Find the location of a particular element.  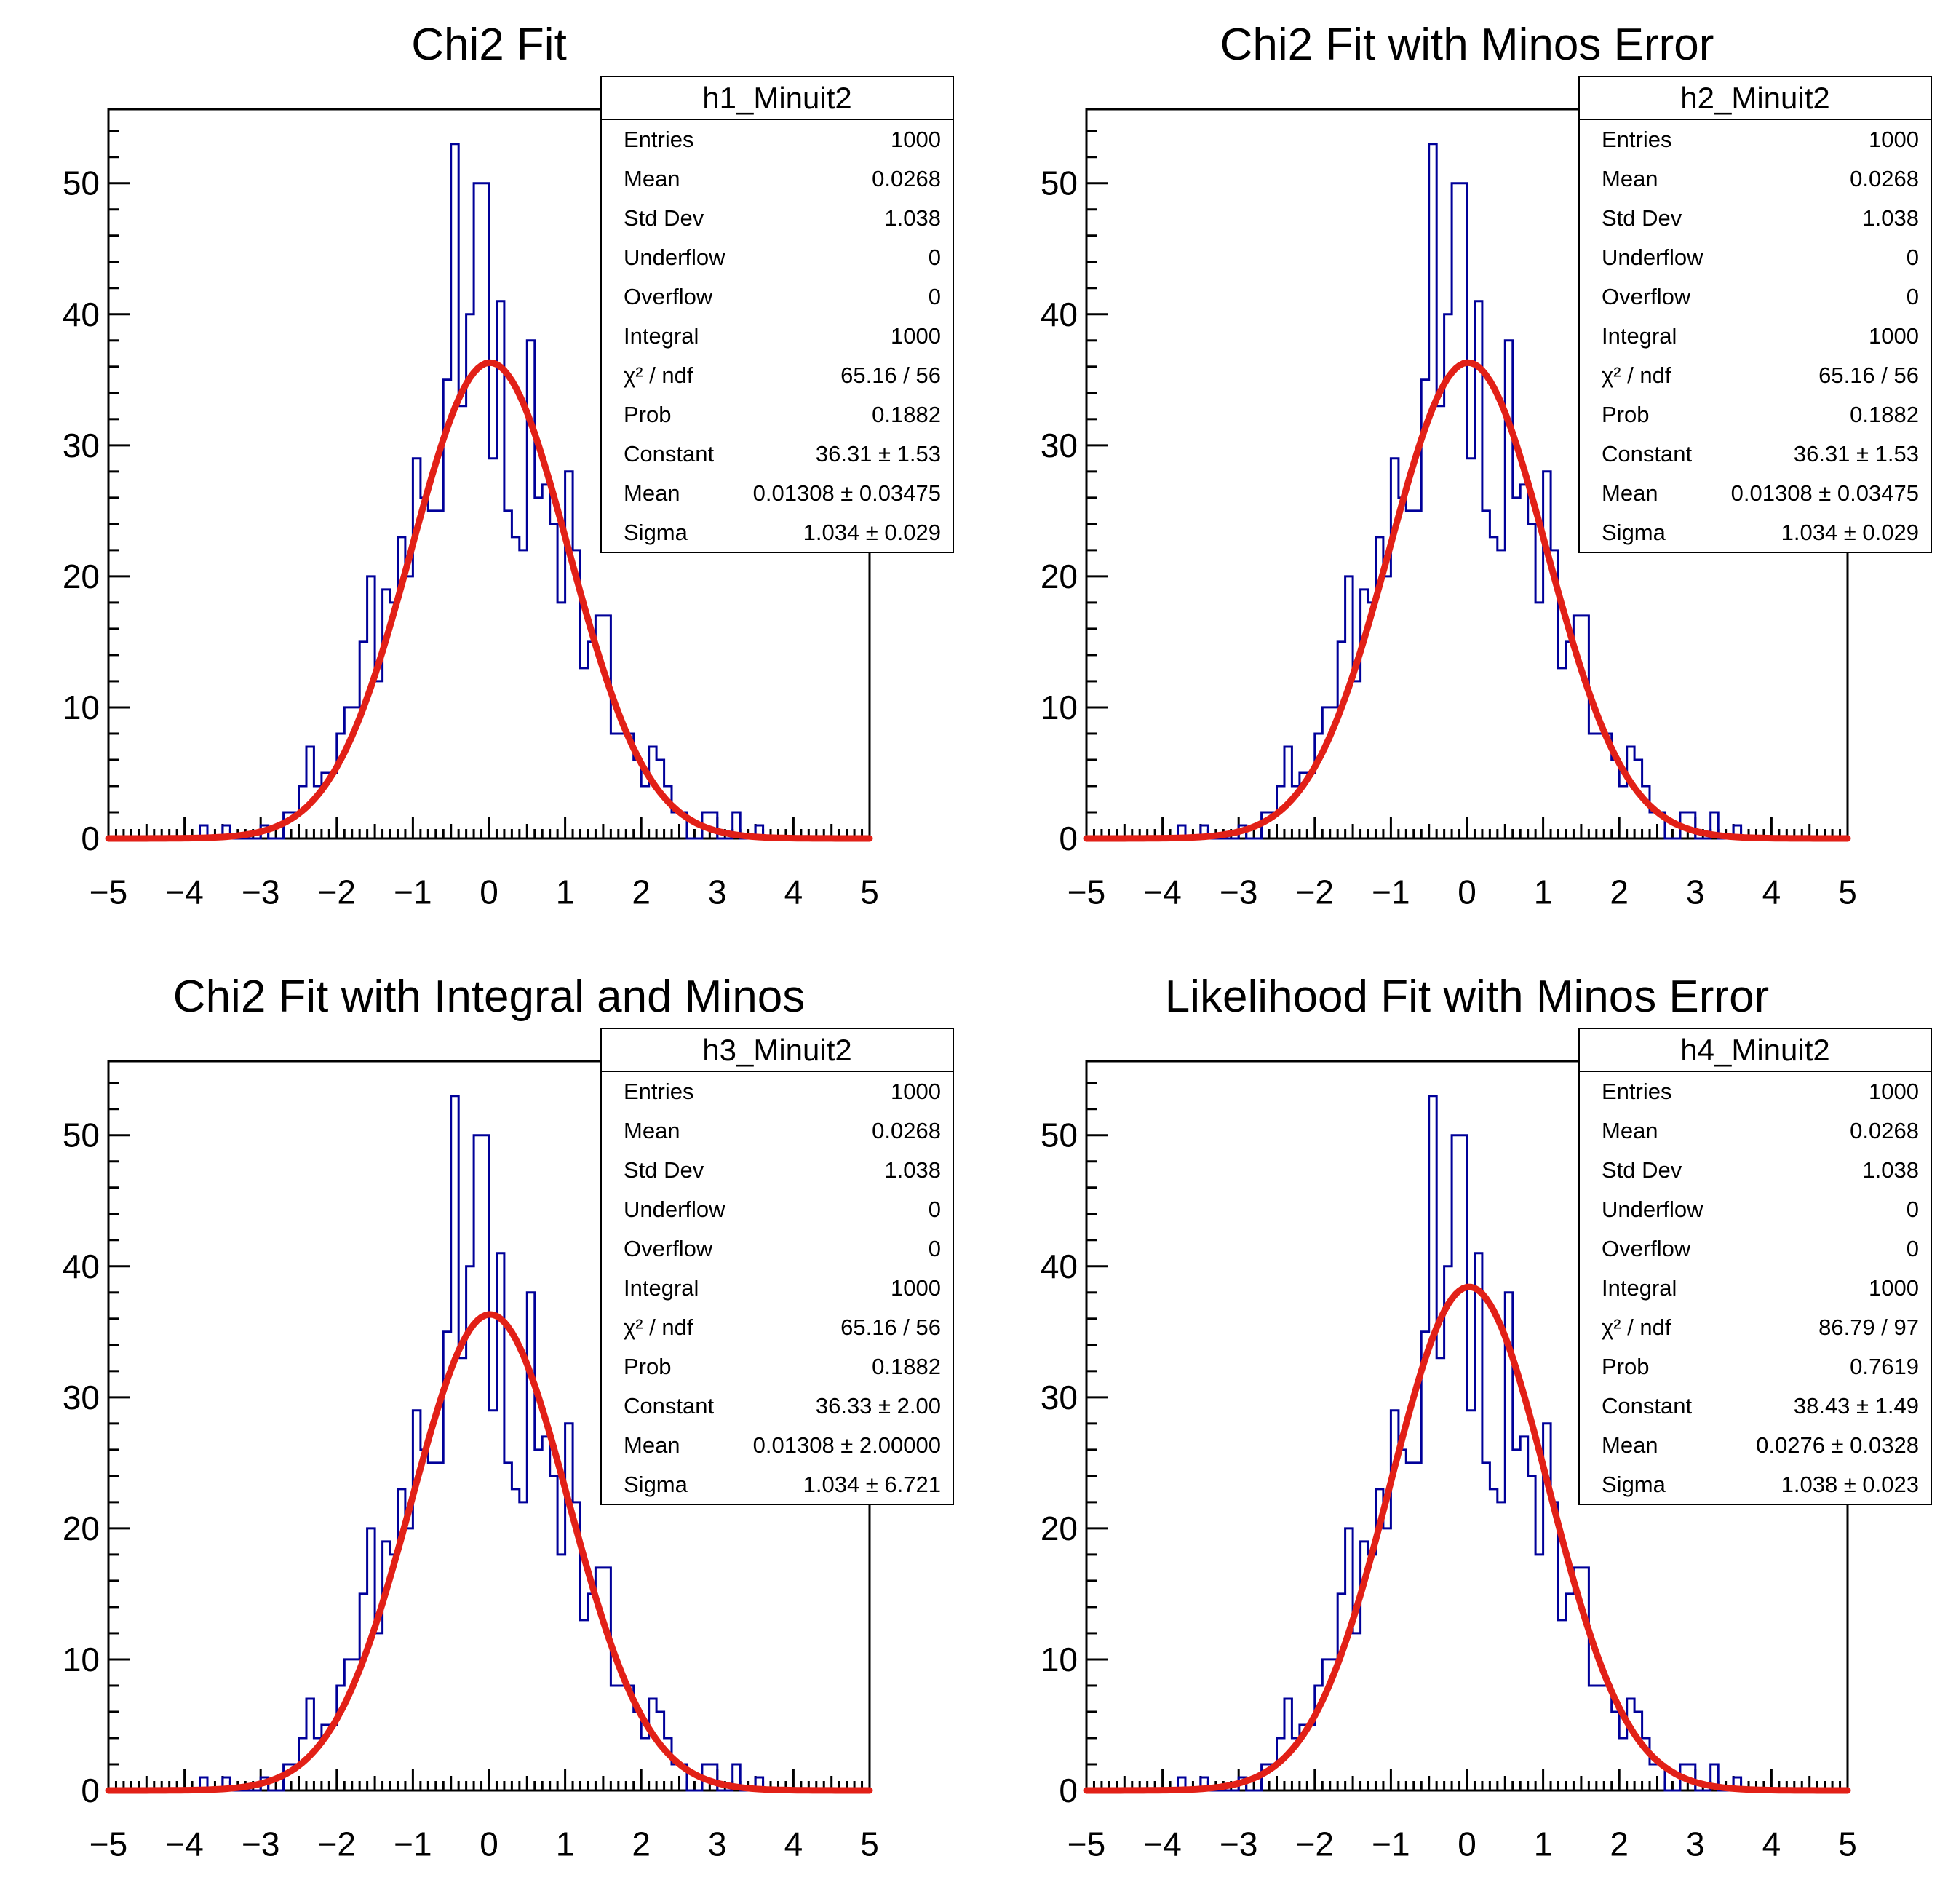

stats-row-value: 1.038 ± 0.023 is located at coordinates (1850, 1484).